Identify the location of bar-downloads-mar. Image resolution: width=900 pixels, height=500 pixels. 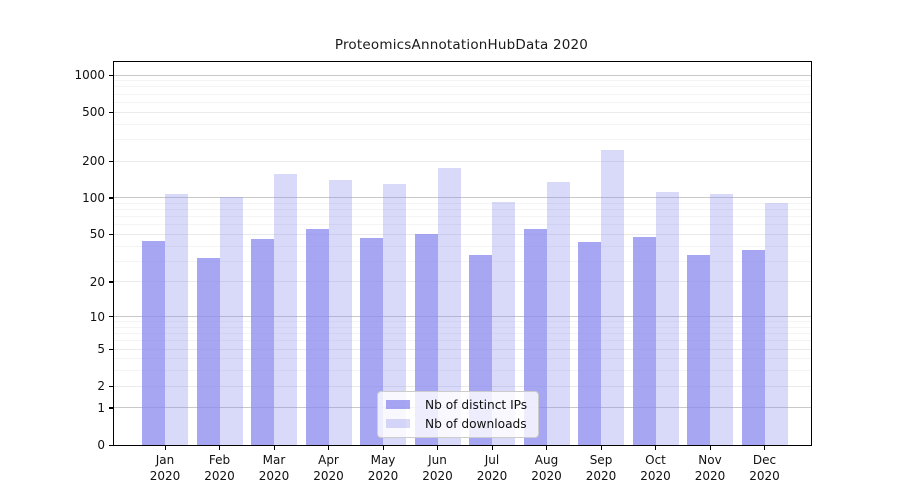
(285, 309).